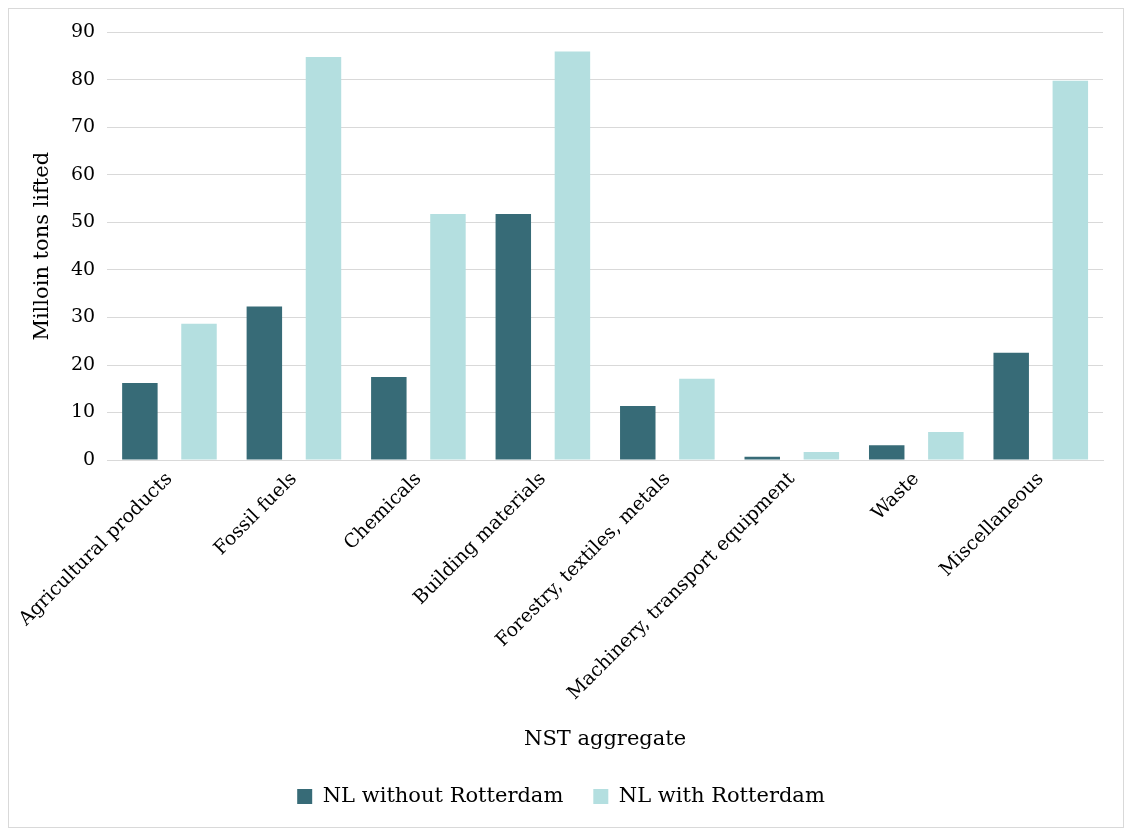 This screenshot has width=1132, height=836. Describe the element at coordinates (89, 458) in the screenshot. I see `y-tick-label: 0` at that location.